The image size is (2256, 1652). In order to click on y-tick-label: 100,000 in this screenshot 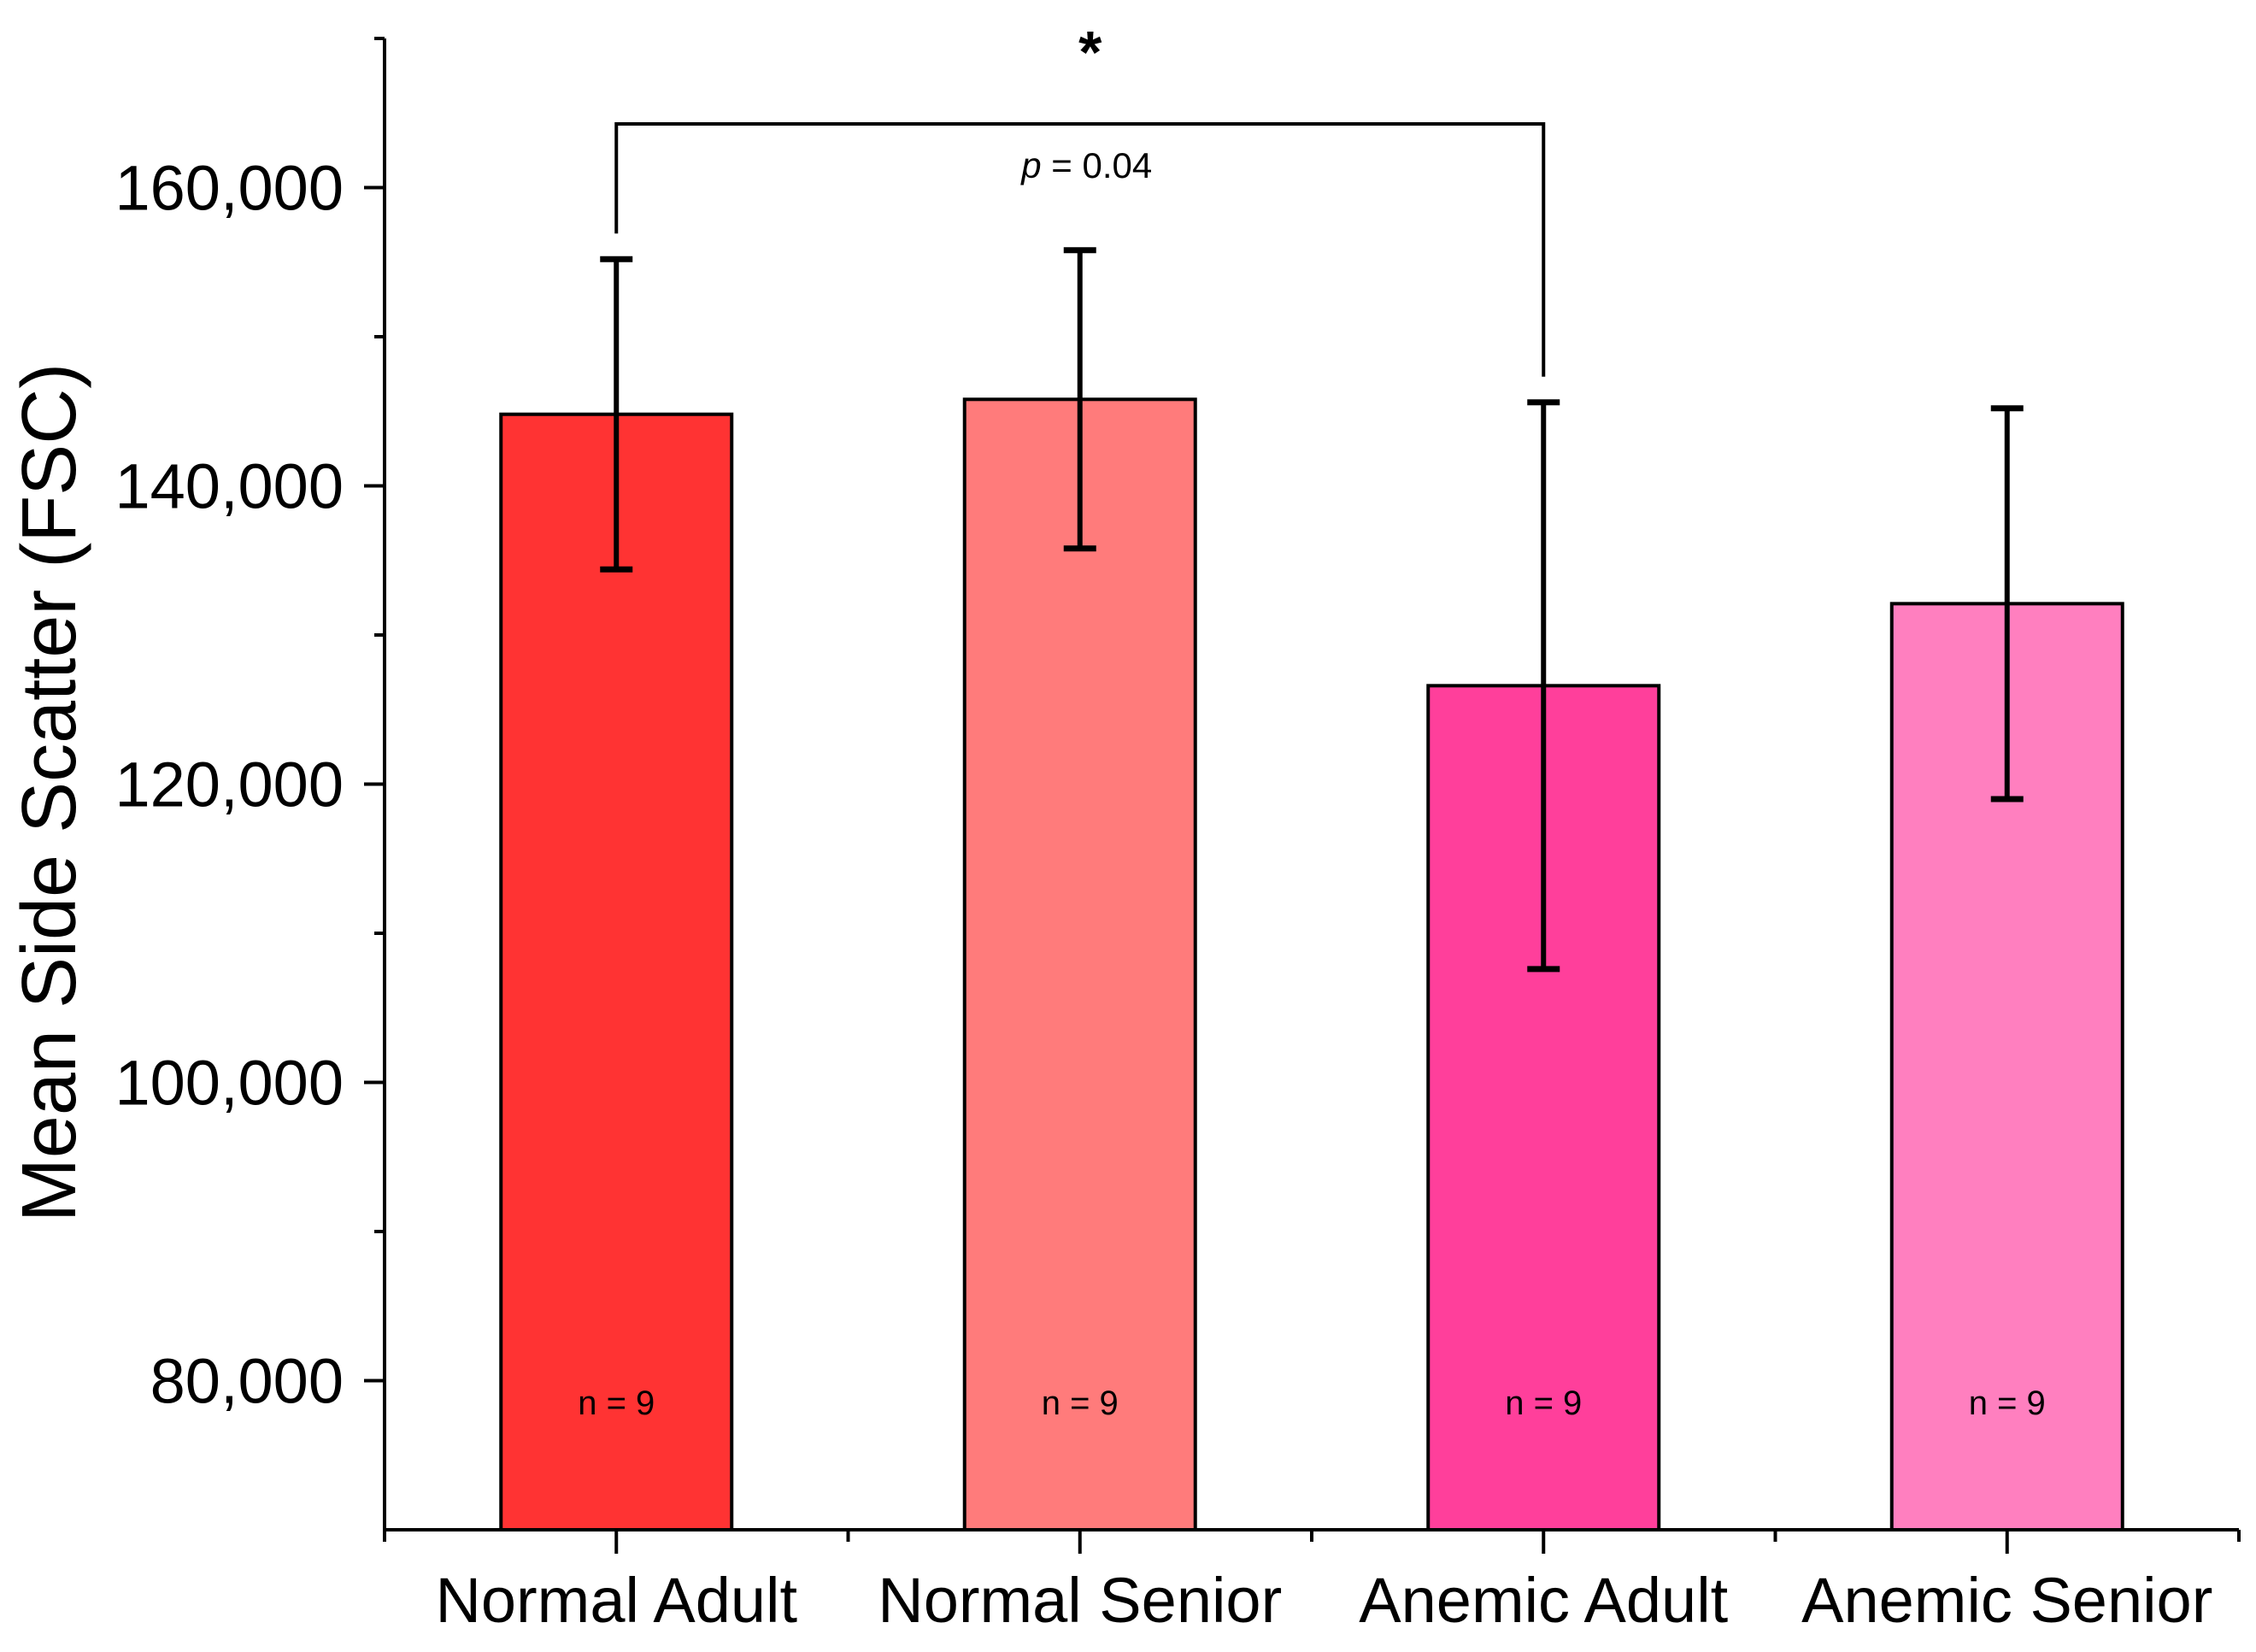, I will do `click(229, 1083)`.